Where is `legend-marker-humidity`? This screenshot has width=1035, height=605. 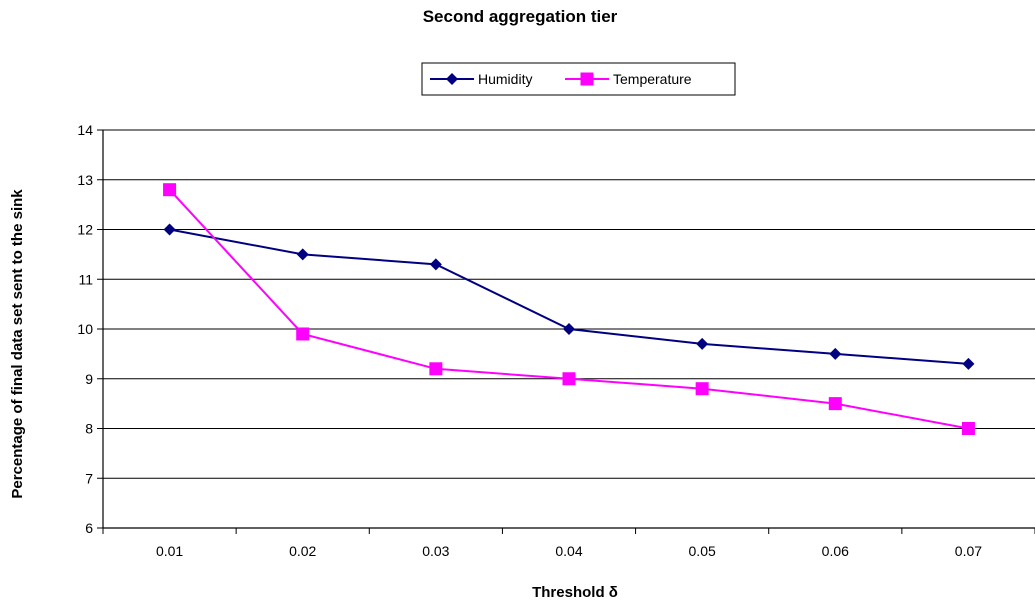 legend-marker-humidity is located at coordinates (452, 79).